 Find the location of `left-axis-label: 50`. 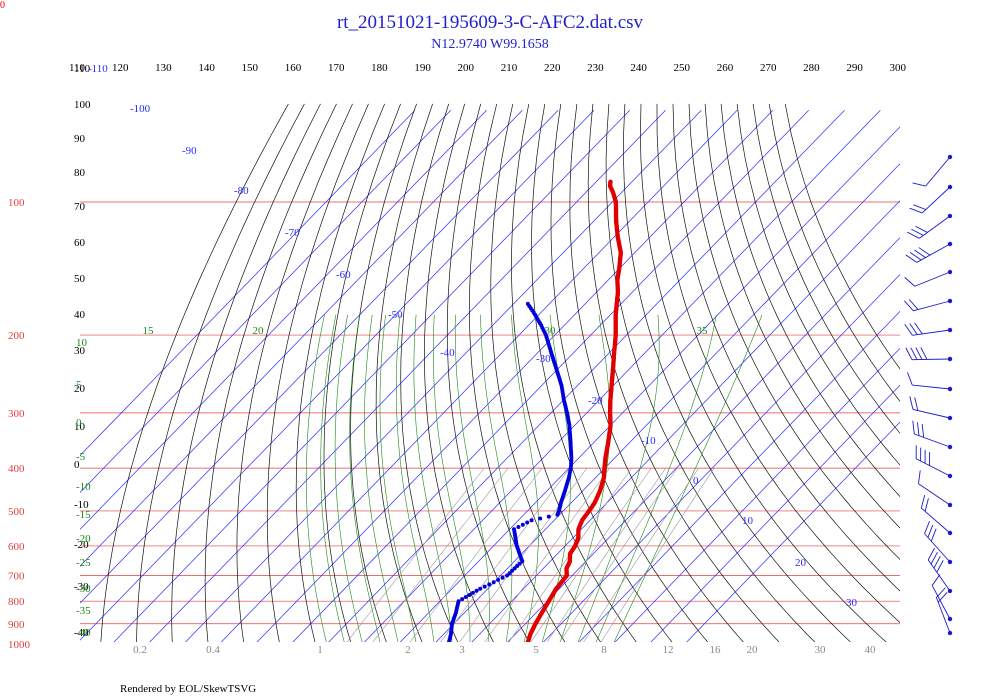

left-axis-label: 50 is located at coordinates (80, 279).